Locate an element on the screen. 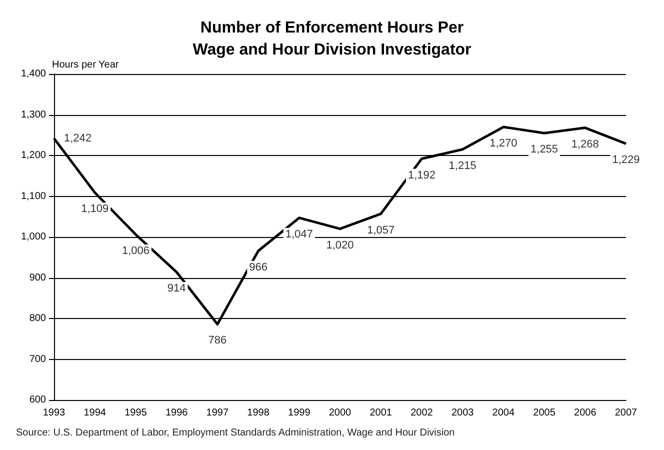 Image resolution: width=664 pixels, height=450 pixels. data-label: 966 is located at coordinates (258, 267).